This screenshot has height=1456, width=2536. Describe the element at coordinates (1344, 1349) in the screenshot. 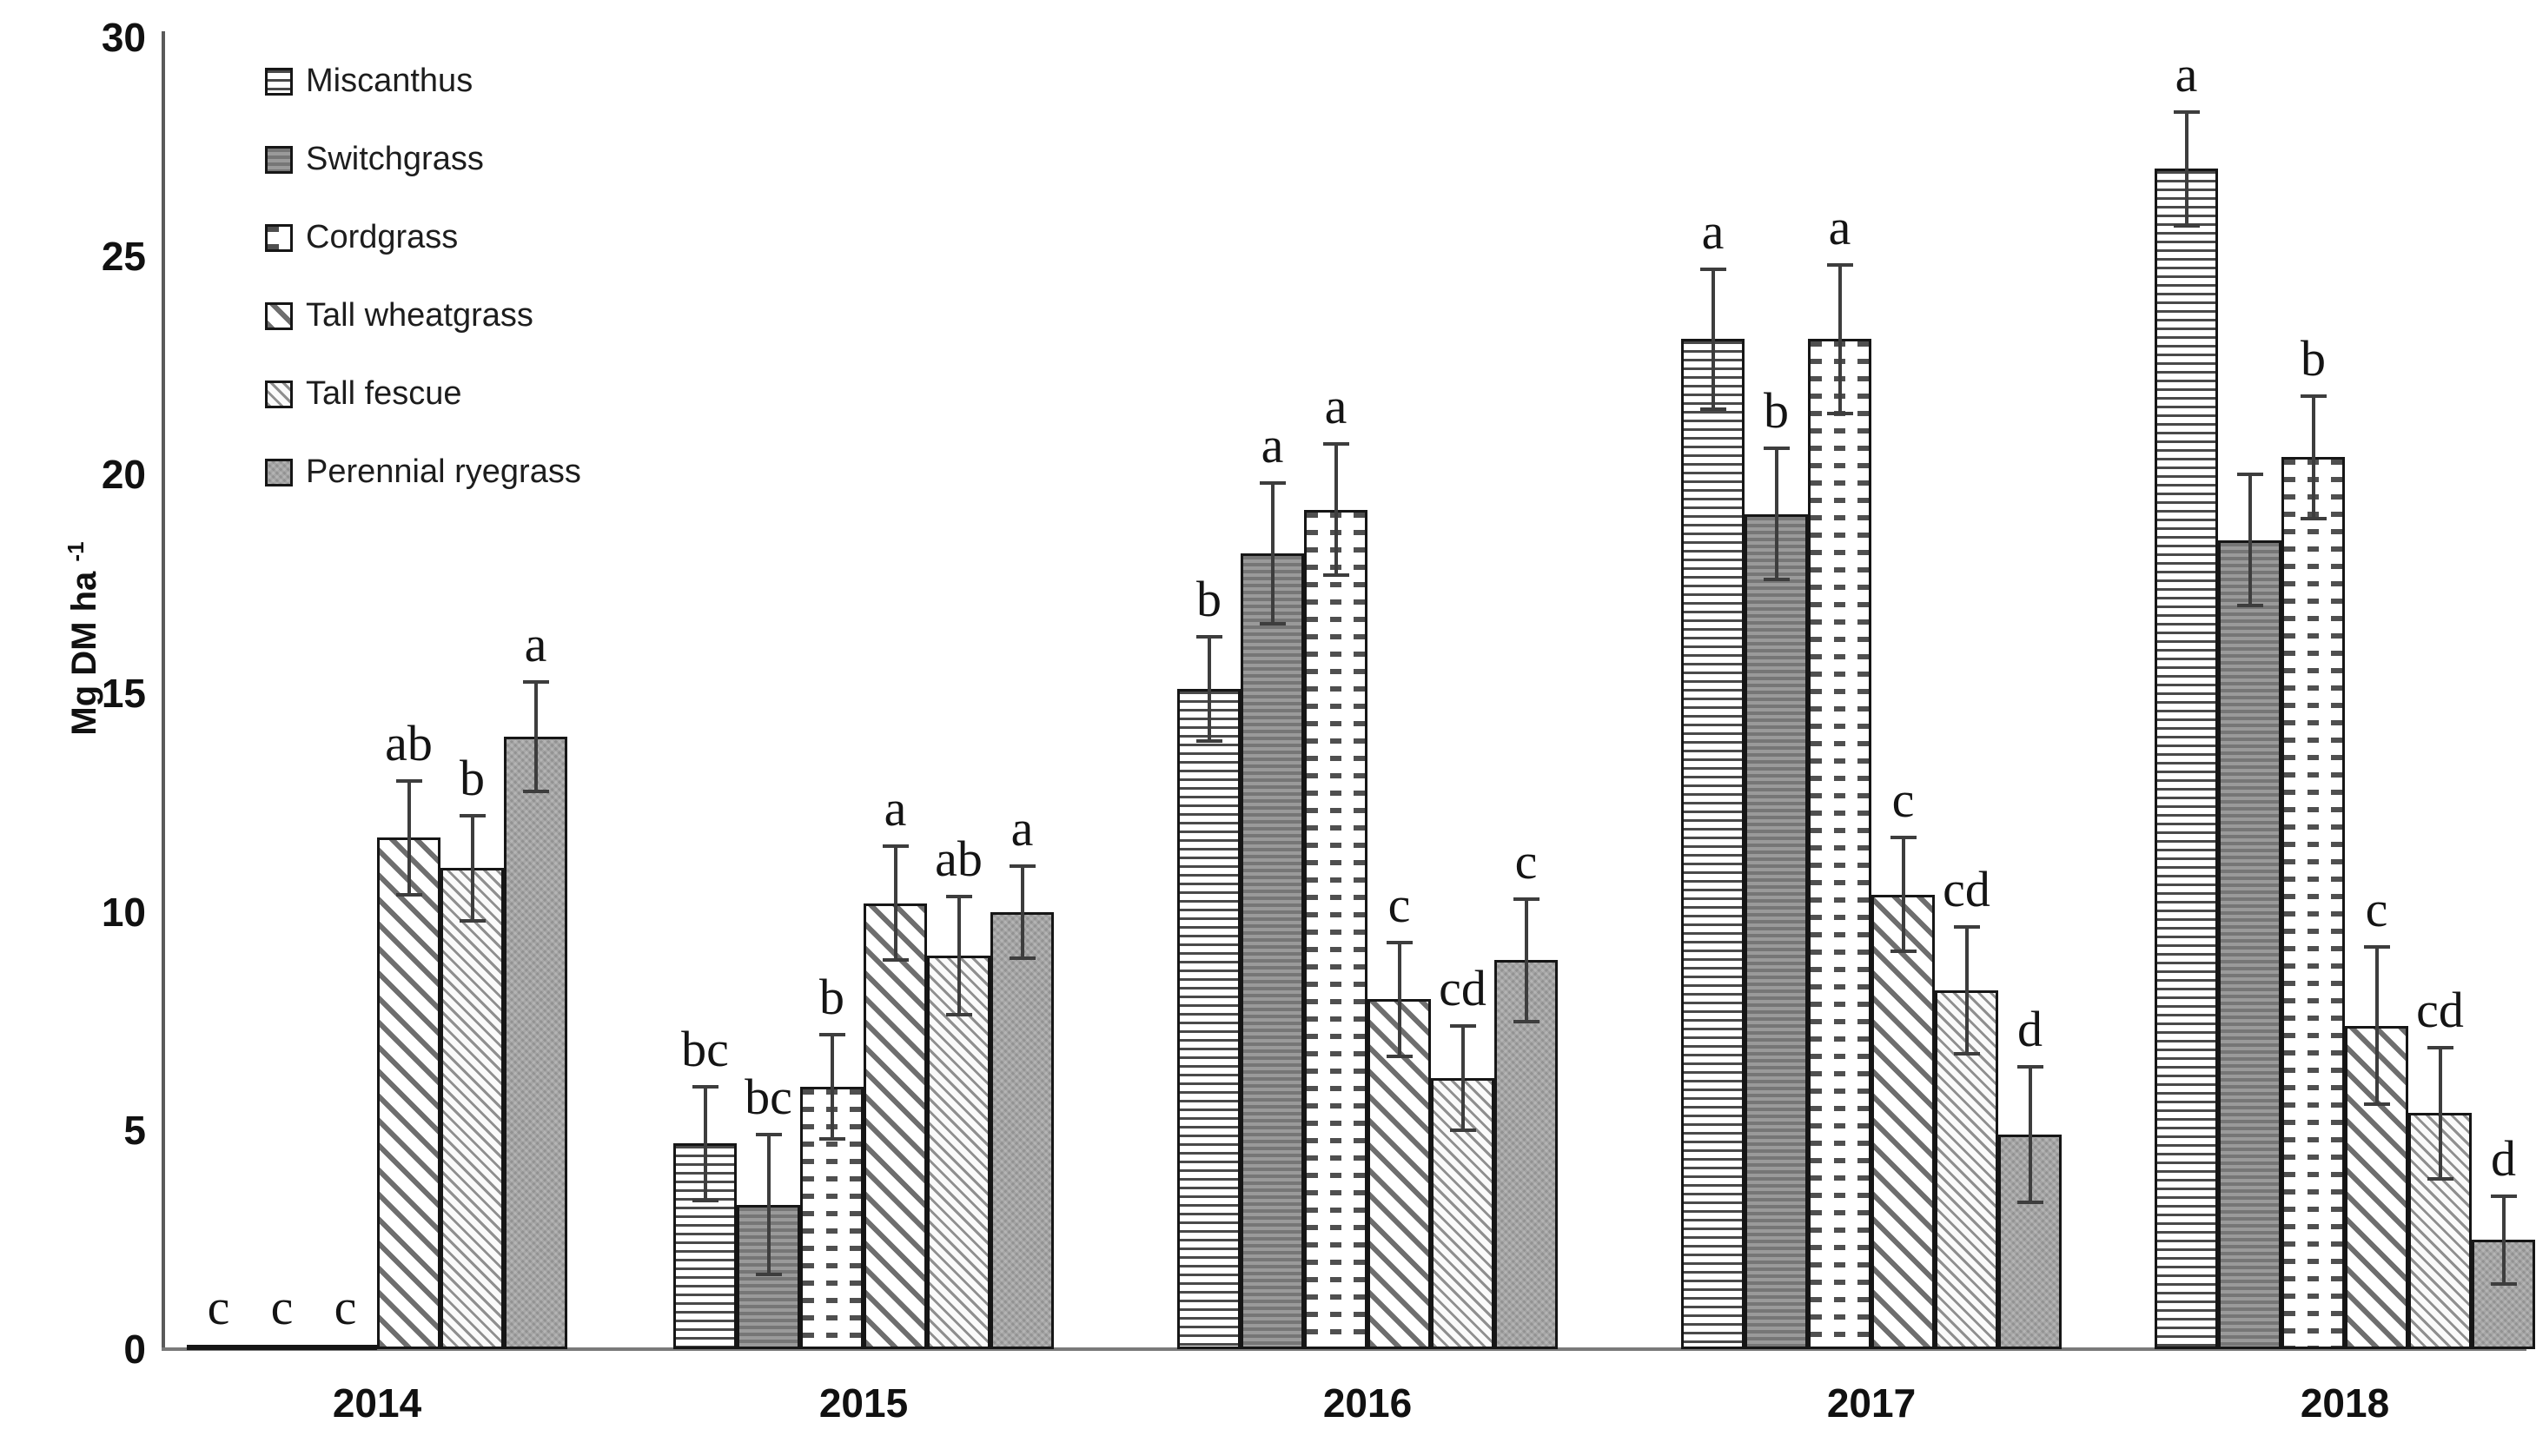

I see `x-axis-line` at that location.